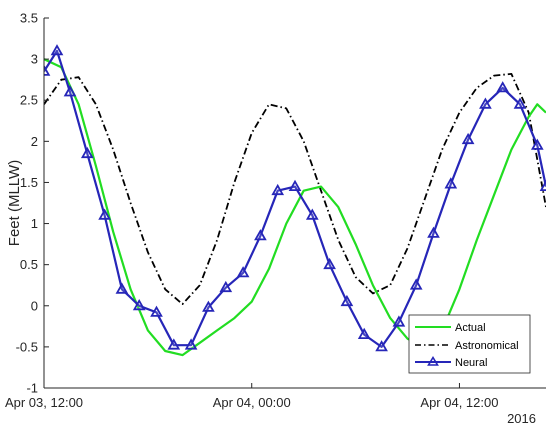 This screenshot has width=546, height=441. Describe the element at coordinates (34, 223) in the screenshot. I see `y-tick-label: 1` at that location.